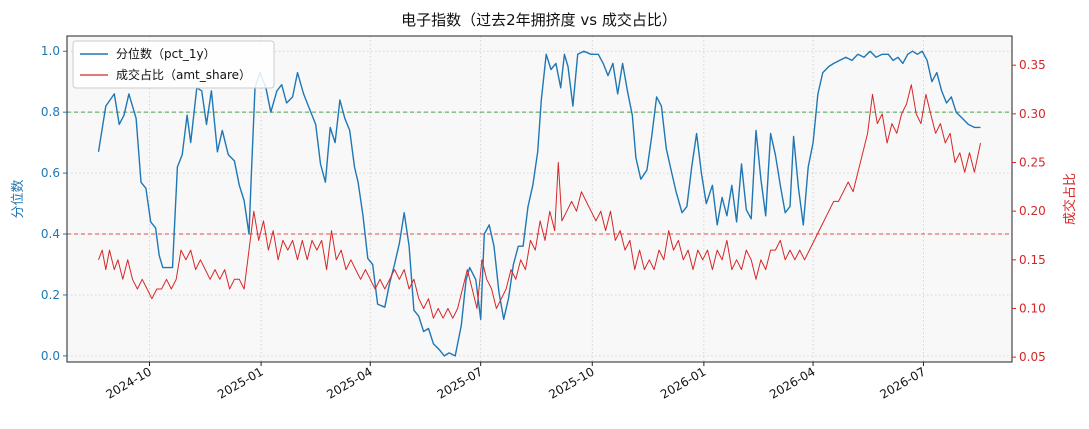 The height and width of the screenshot is (429, 1089). What do you see at coordinates (50, 356) in the screenshot?
I see `left-y-tick-label: 0.0` at bounding box center [50, 356].